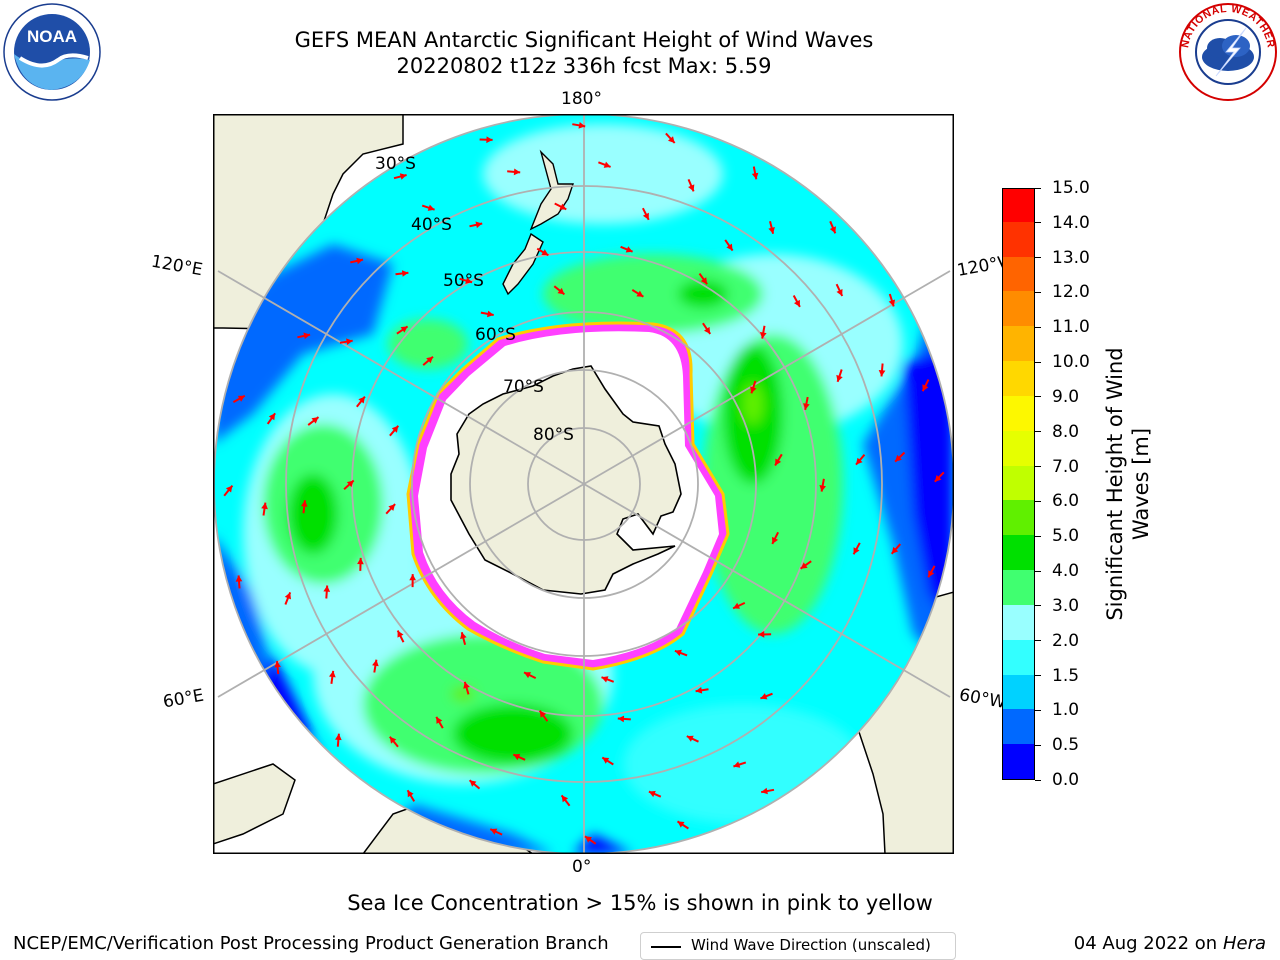 The width and height of the screenshot is (1280, 960). I want to click on colorbar, so click(1018, 484).